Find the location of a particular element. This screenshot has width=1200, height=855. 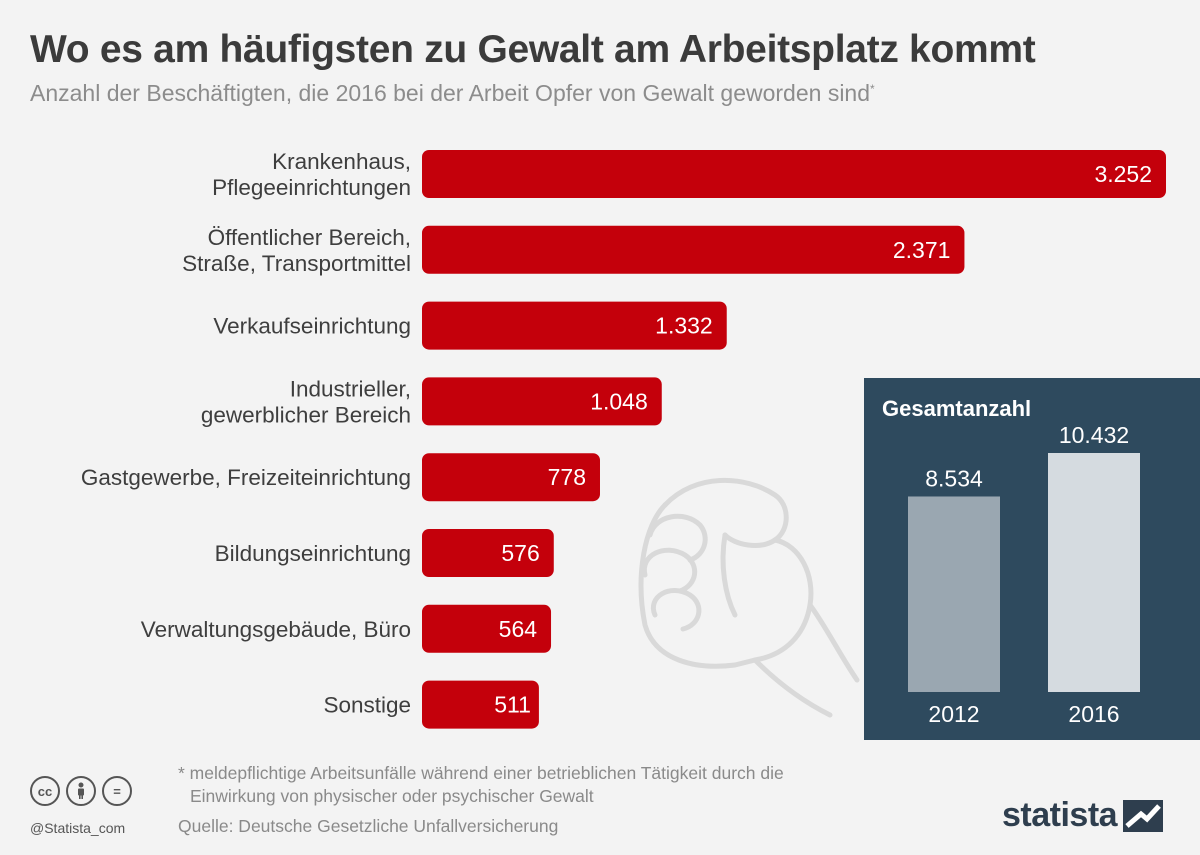

cc-icon: cc is located at coordinates (45, 791).